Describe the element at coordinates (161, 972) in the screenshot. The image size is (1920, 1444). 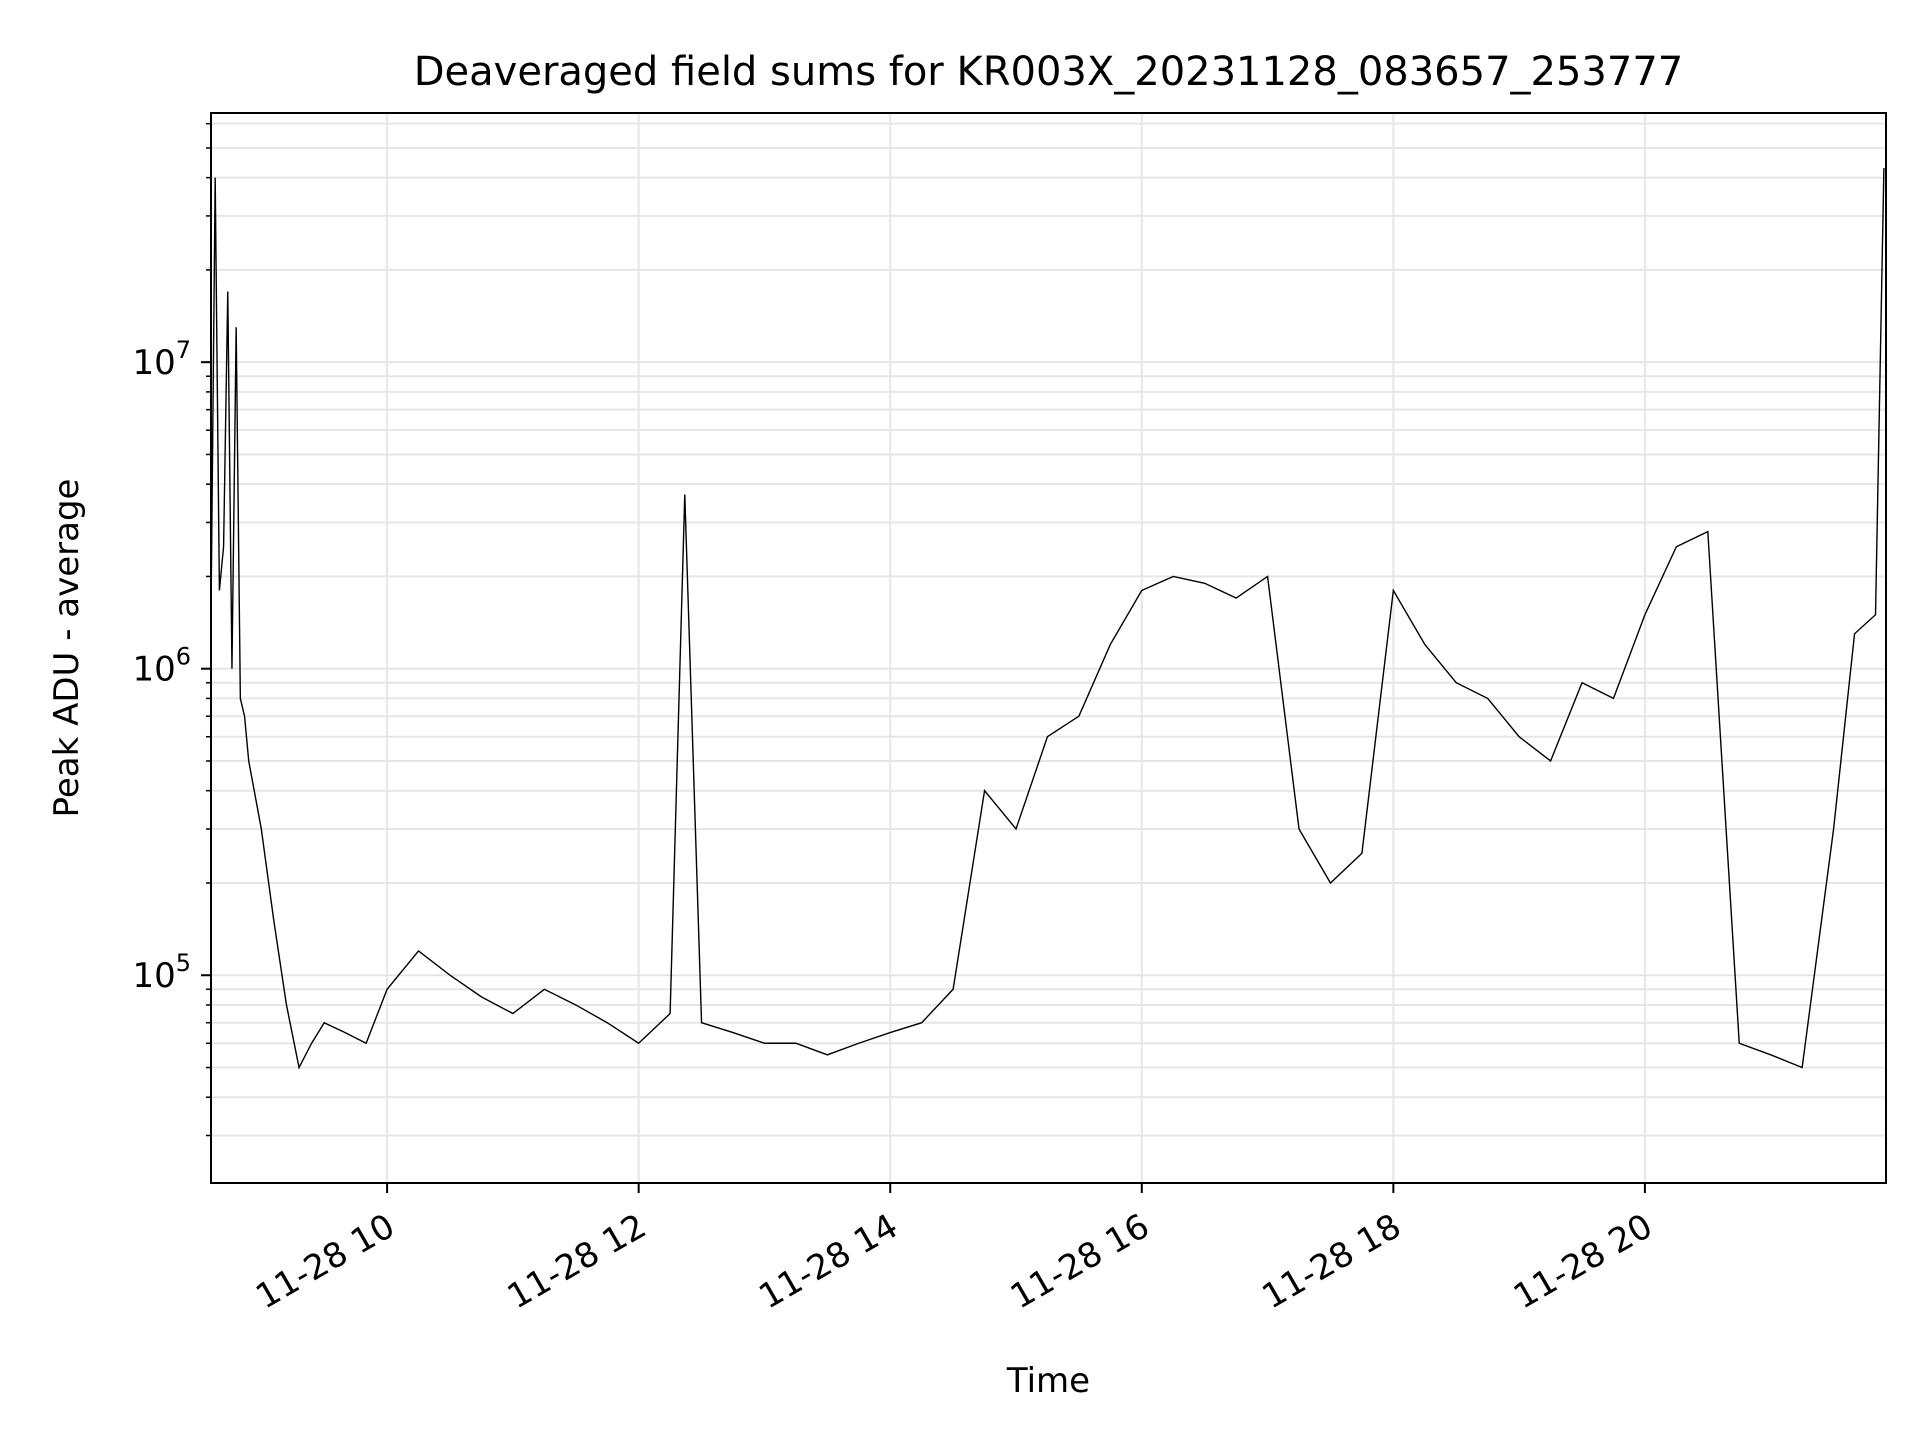
I see `y-tick-label: 105` at that location.